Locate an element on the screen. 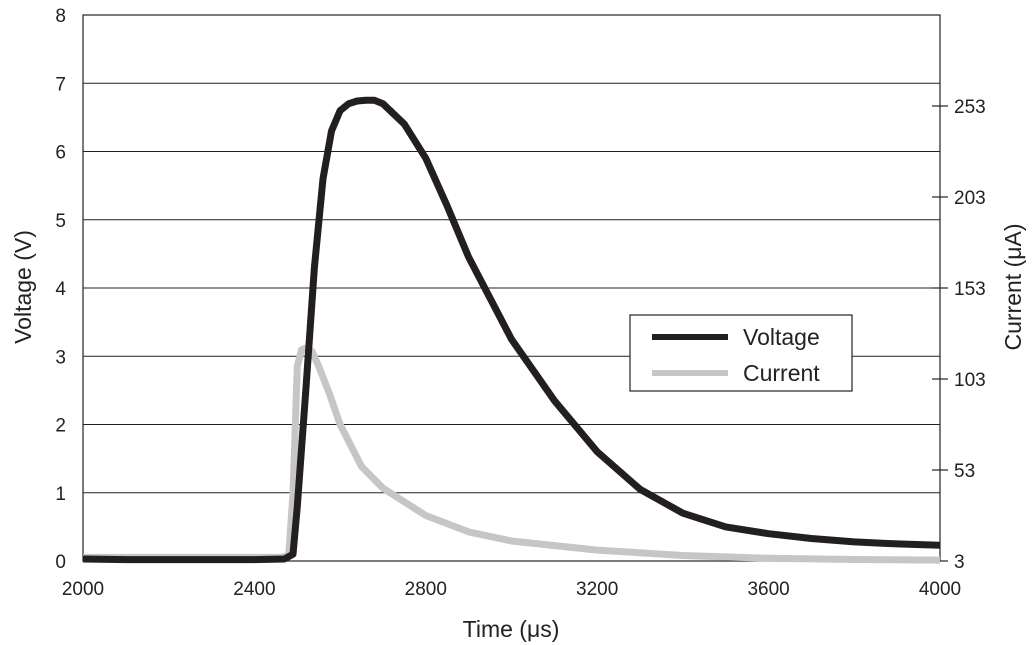  x-tick-label: 2000 is located at coordinates (83, 589).